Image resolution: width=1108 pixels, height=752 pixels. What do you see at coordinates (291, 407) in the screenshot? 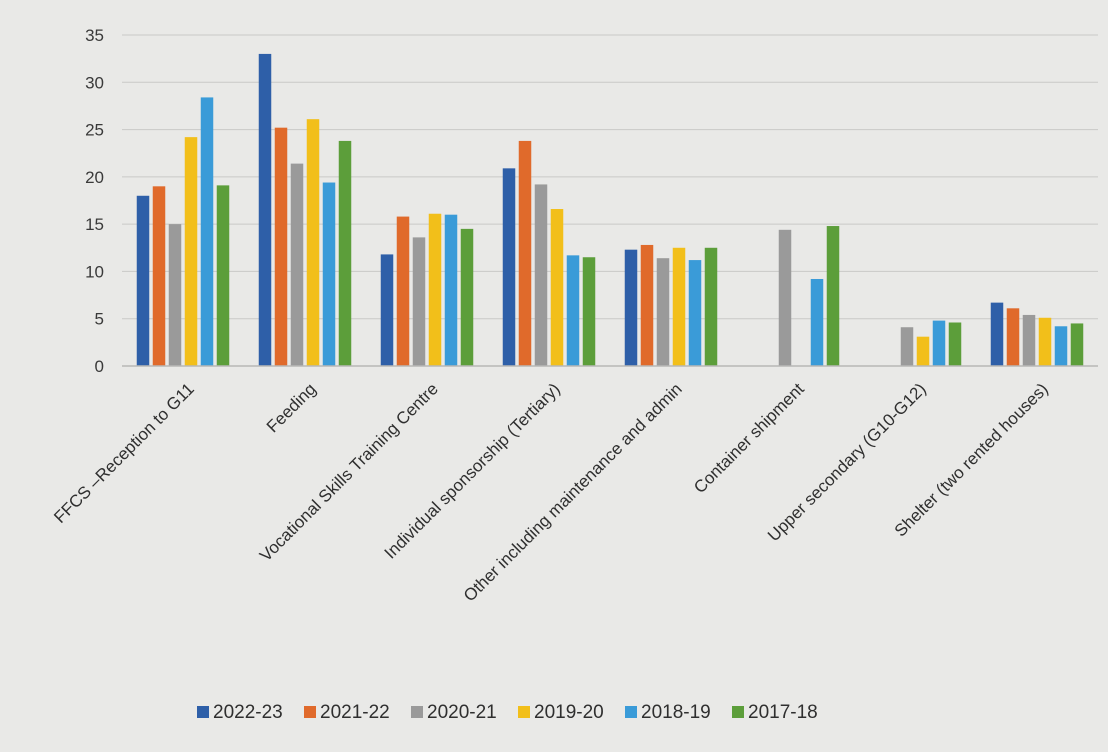
I see `x-category-label: Feeding` at bounding box center [291, 407].